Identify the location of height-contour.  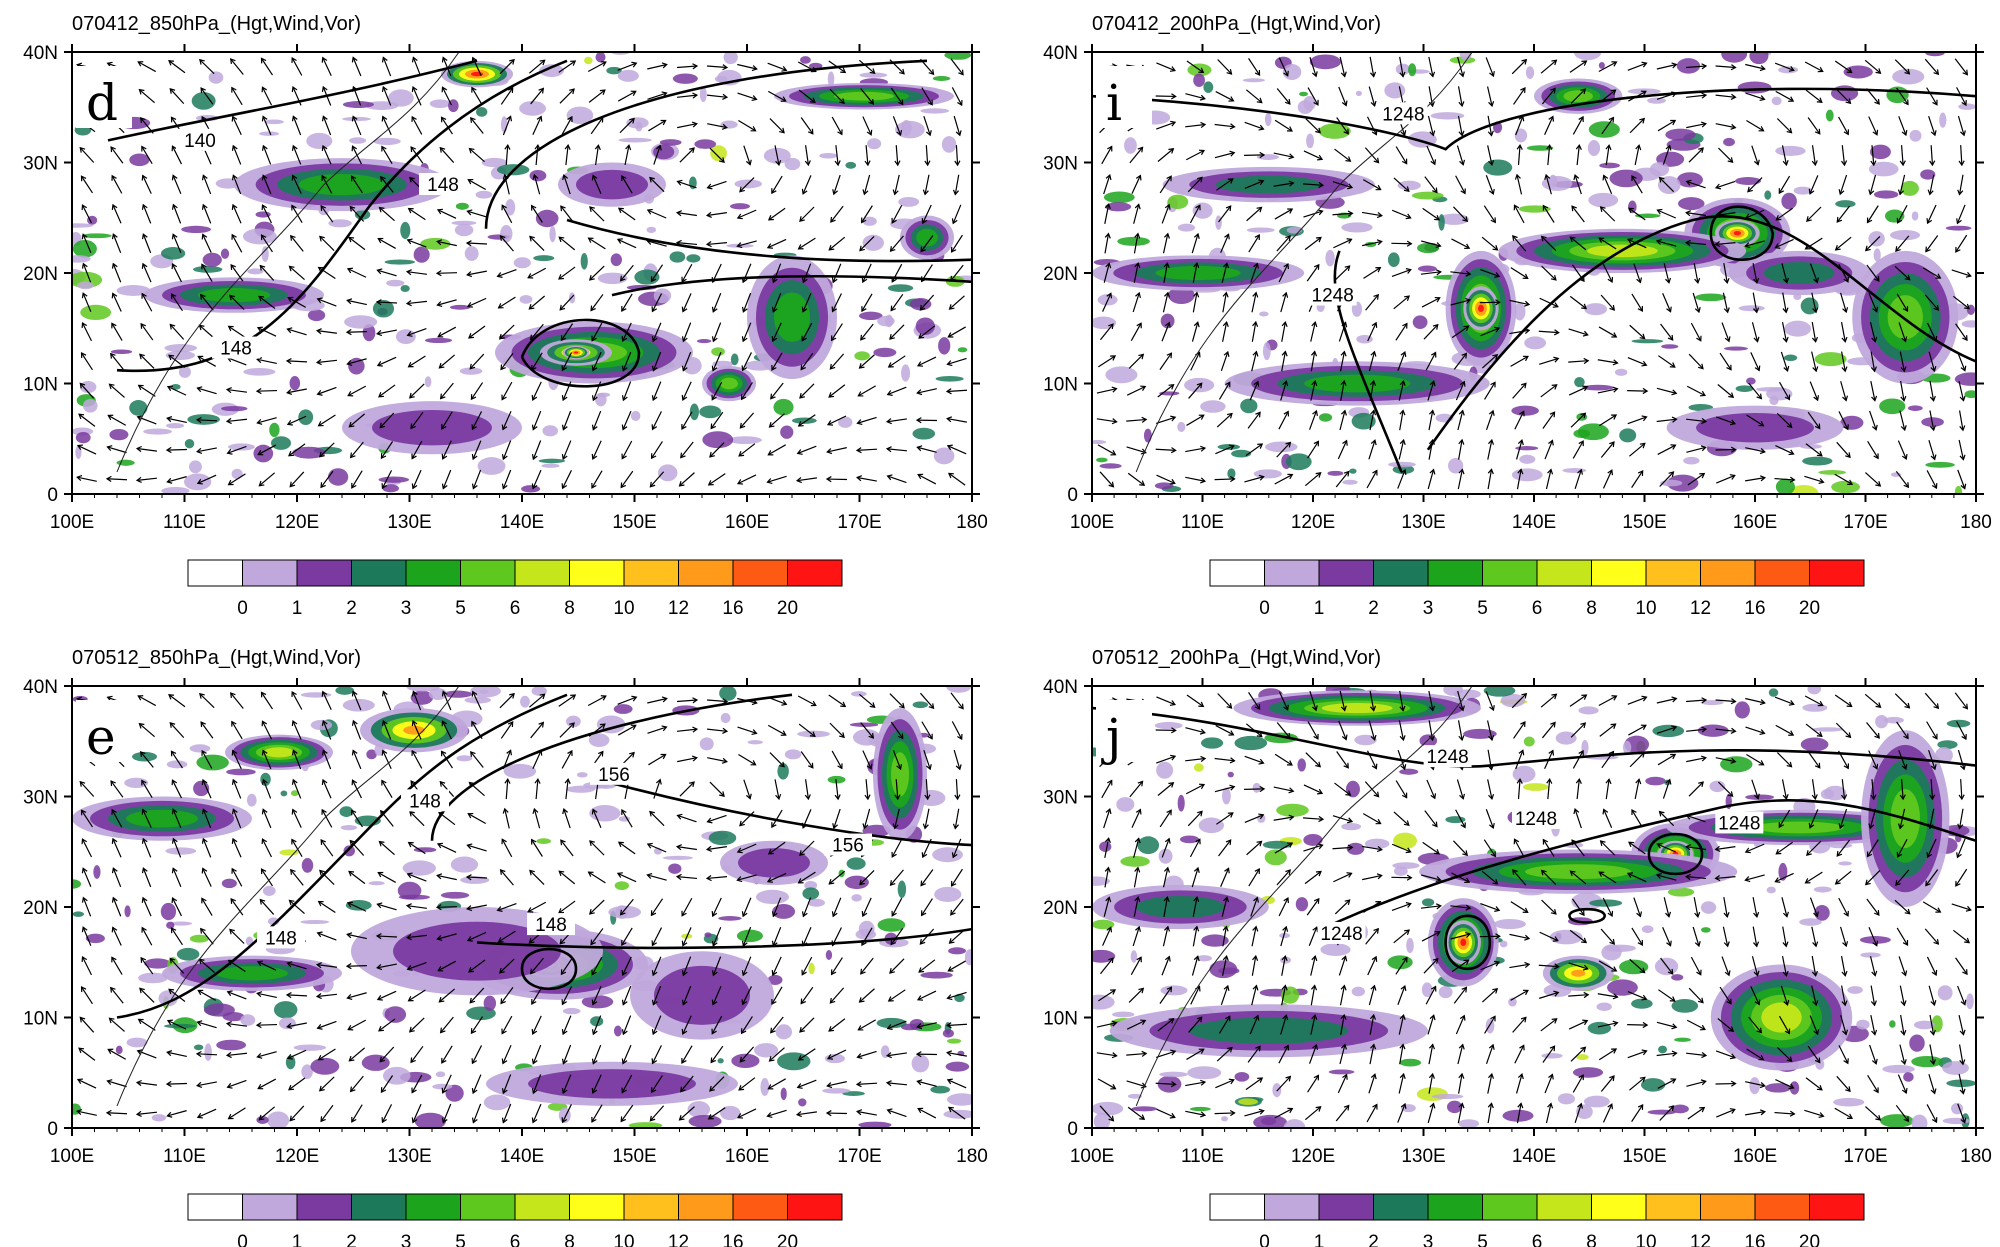
(724, 938).